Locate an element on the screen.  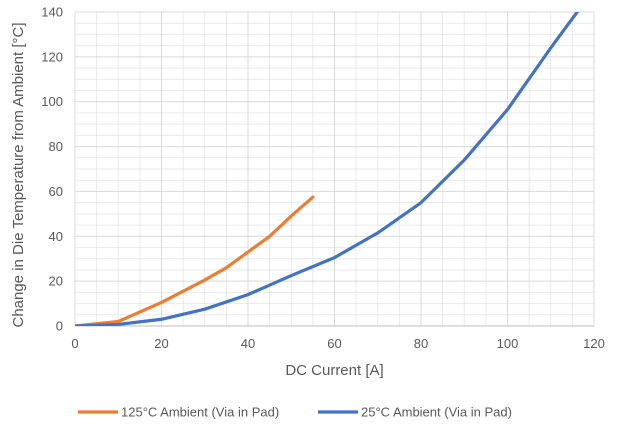
y-tick-label: 140 is located at coordinates (52, 12).